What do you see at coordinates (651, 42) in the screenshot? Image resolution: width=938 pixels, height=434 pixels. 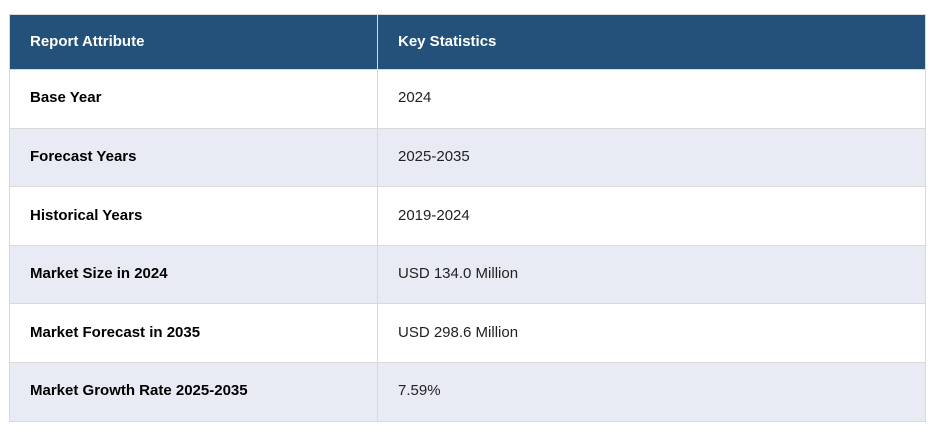 I see `column-header-key-statistics: Key Statistics` at bounding box center [651, 42].